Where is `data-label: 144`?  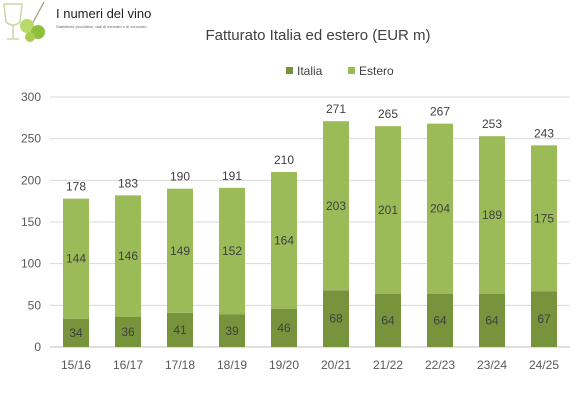 data-label: 144 is located at coordinates (76, 259).